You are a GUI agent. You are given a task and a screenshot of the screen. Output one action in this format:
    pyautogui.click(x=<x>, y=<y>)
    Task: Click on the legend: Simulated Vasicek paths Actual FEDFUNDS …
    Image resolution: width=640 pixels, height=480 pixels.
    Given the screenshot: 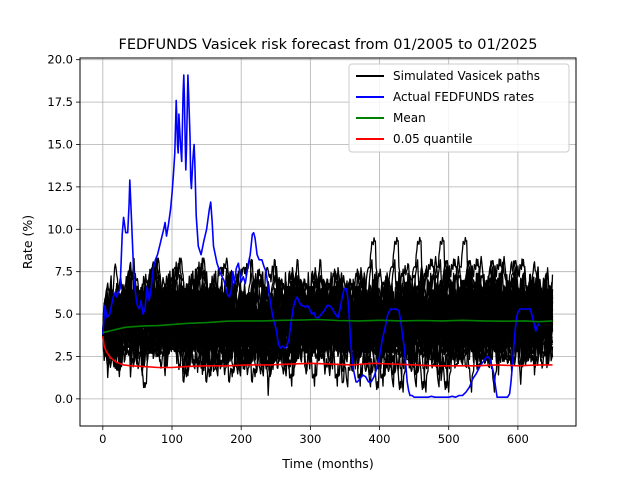 What is the action you would take?
    pyautogui.click(x=459, y=108)
    